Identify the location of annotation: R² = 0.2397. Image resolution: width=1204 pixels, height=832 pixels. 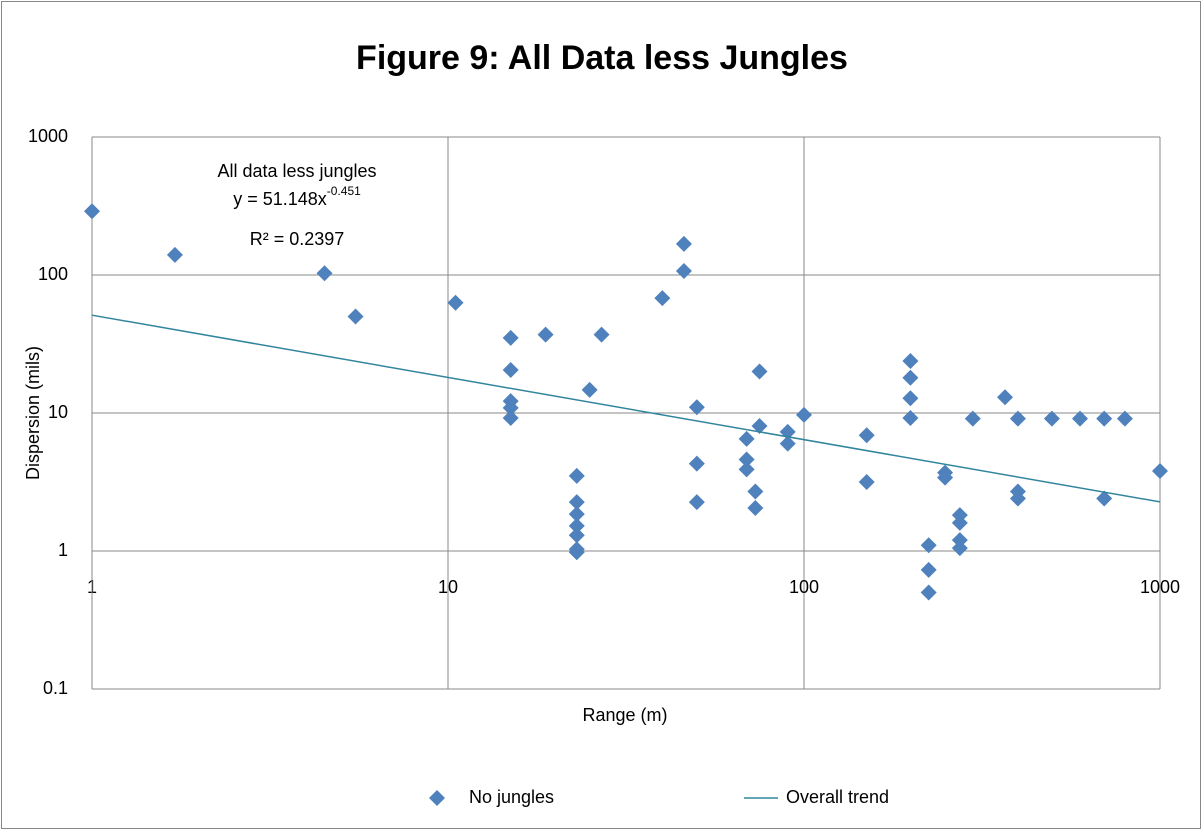
(297, 239).